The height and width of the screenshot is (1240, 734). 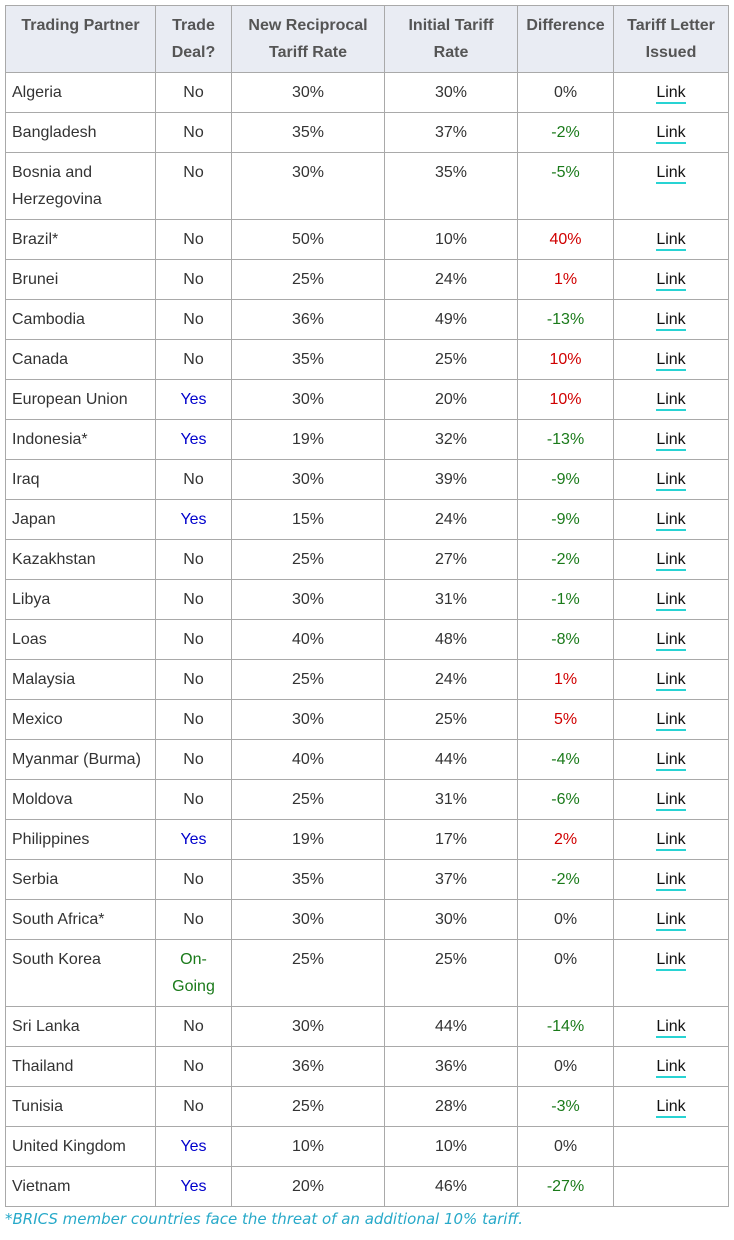 I want to click on tariff-letter-cell, so click(x=671, y=1186).